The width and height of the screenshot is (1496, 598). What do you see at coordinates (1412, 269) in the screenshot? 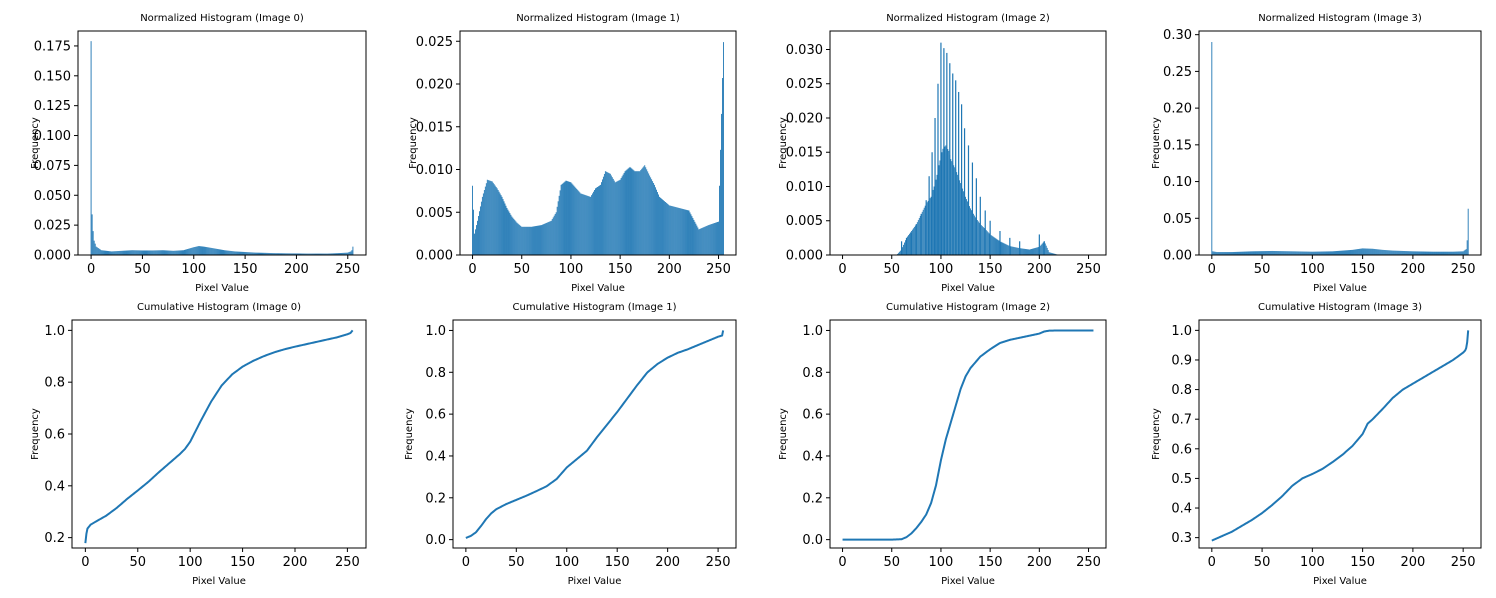
I see `x-tick-label: 200` at bounding box center [1412, 269].